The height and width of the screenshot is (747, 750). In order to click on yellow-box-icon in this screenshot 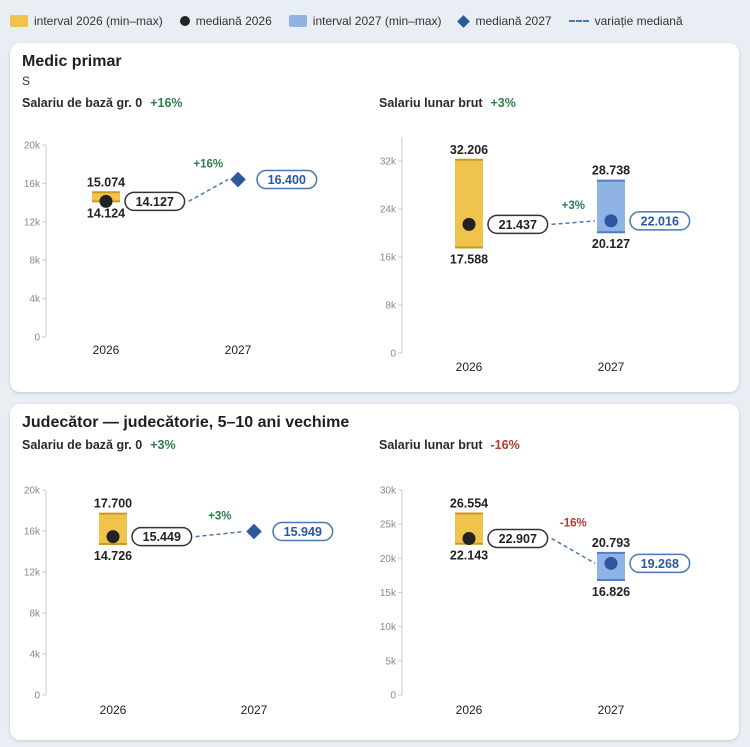, I will do `click(19, 21)`.